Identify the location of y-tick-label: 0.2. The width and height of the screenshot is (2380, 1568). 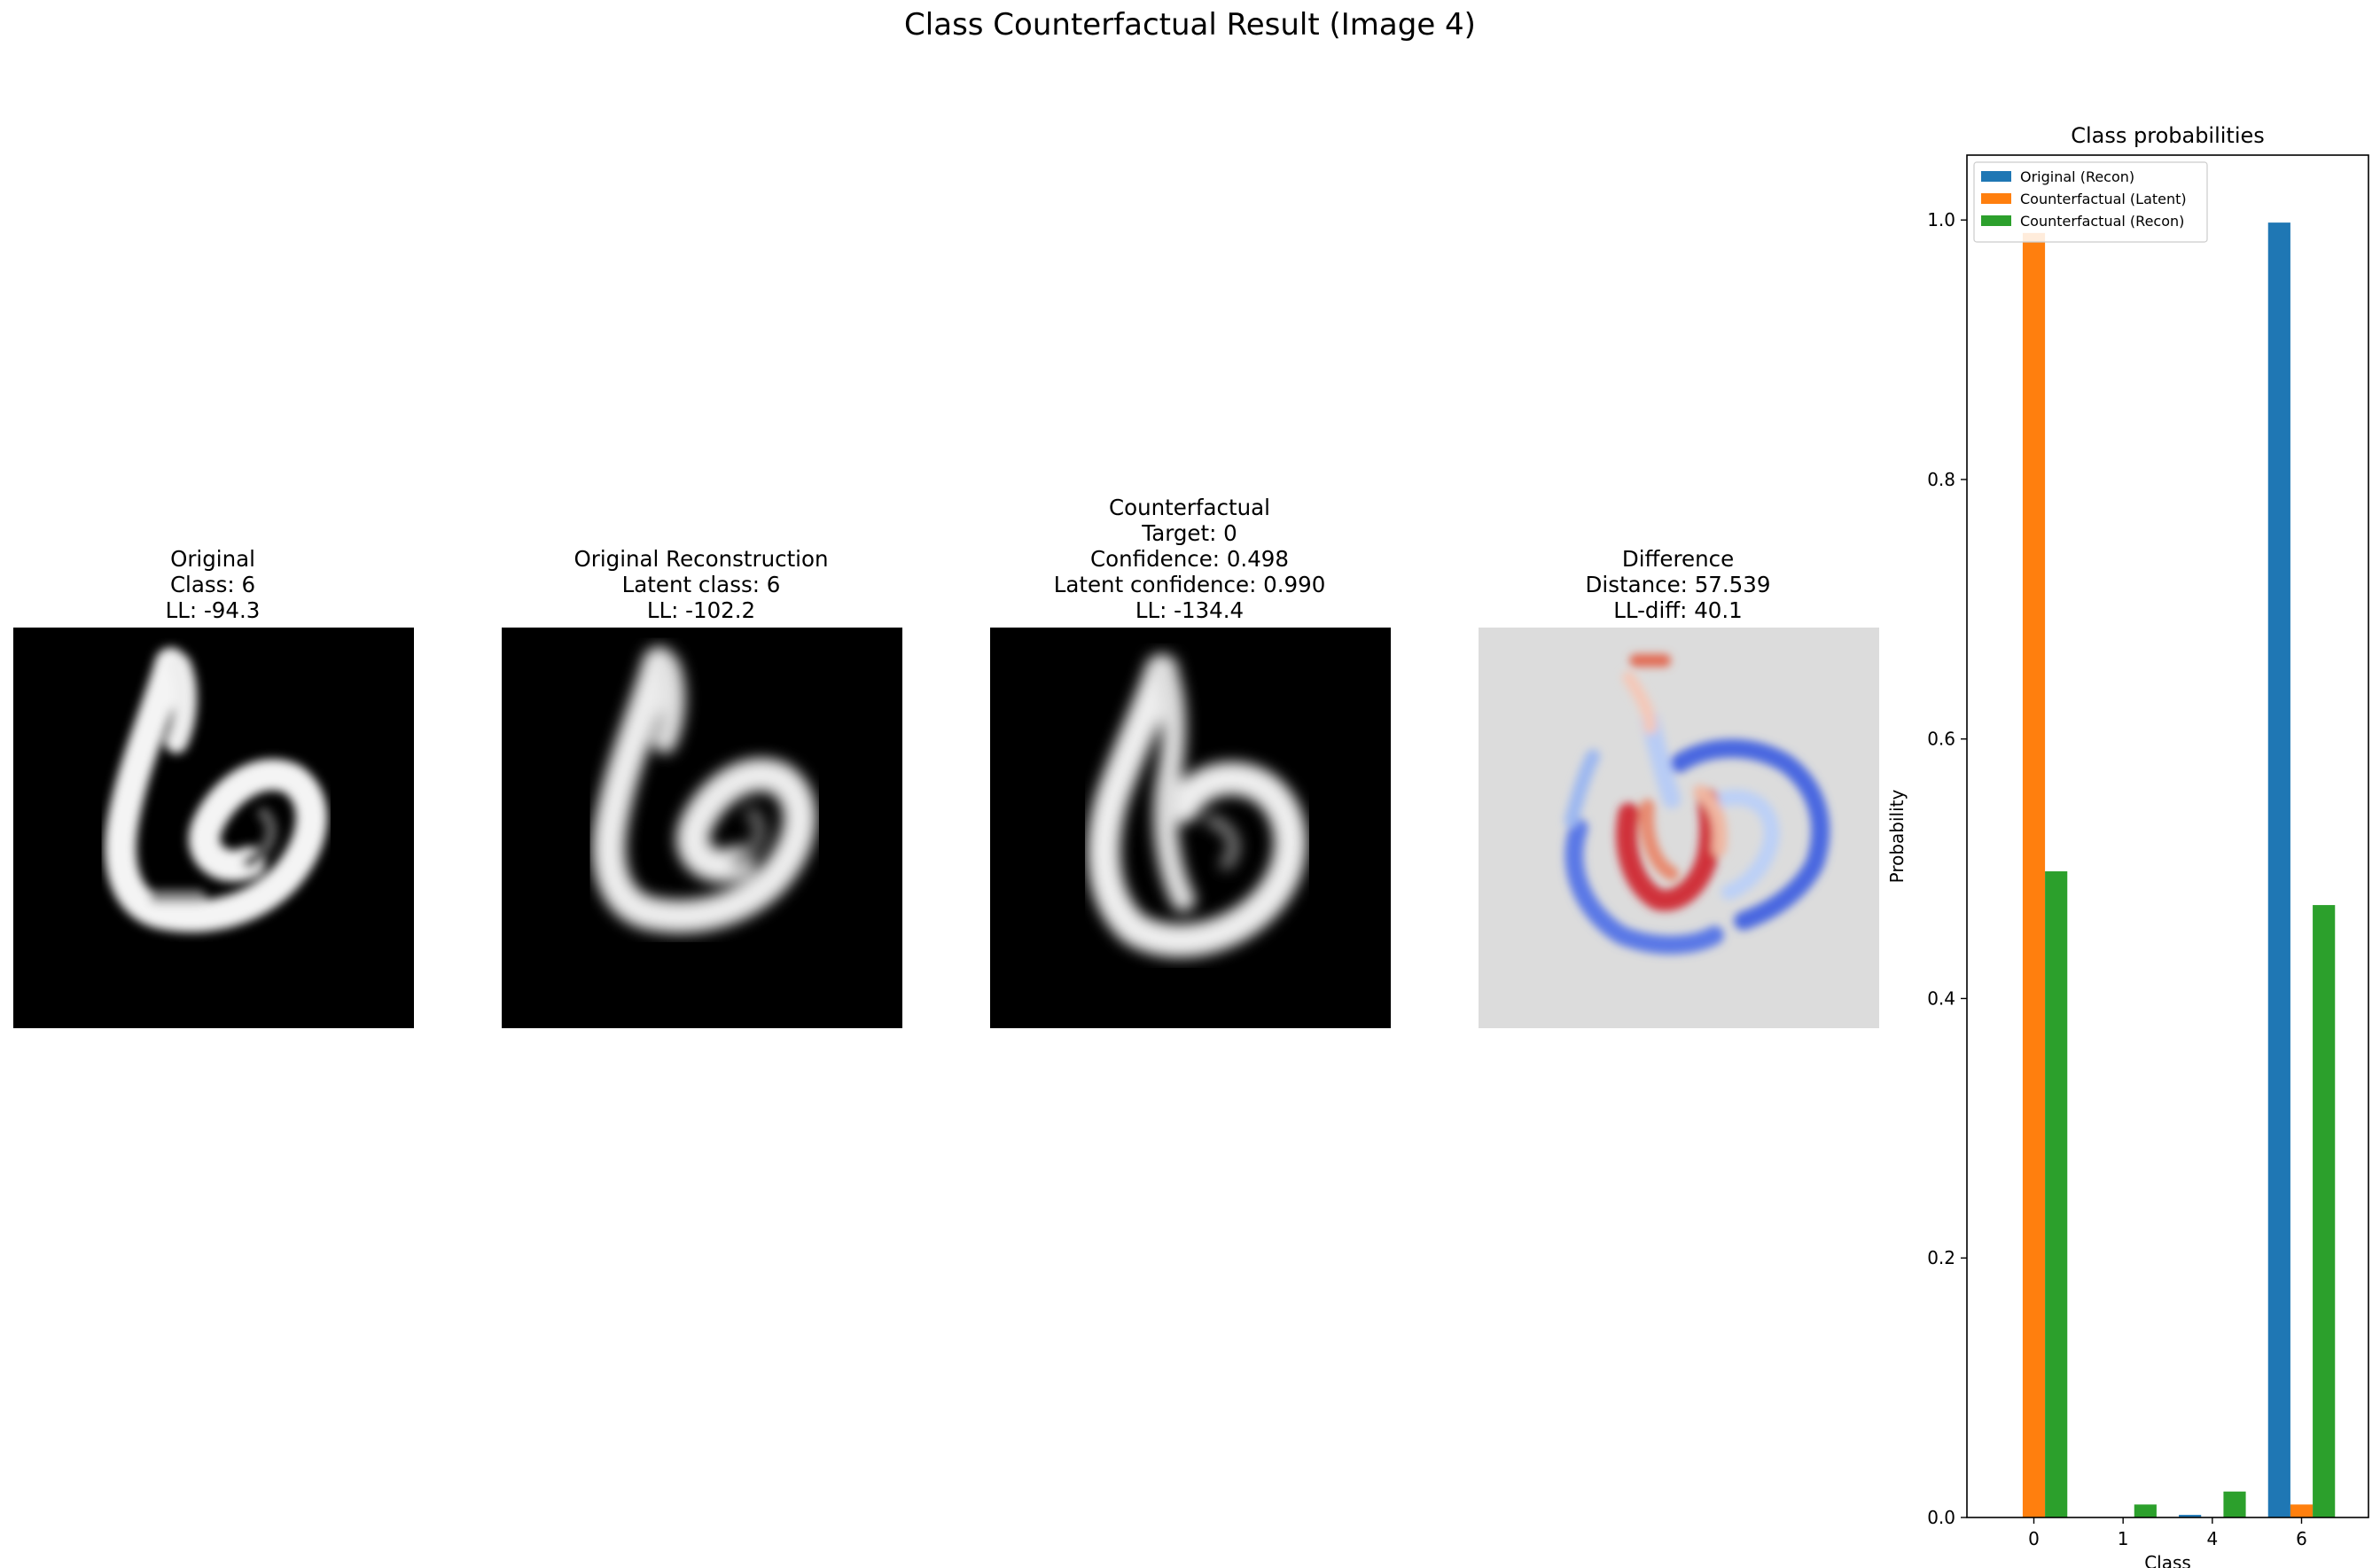
(1941, 1257).